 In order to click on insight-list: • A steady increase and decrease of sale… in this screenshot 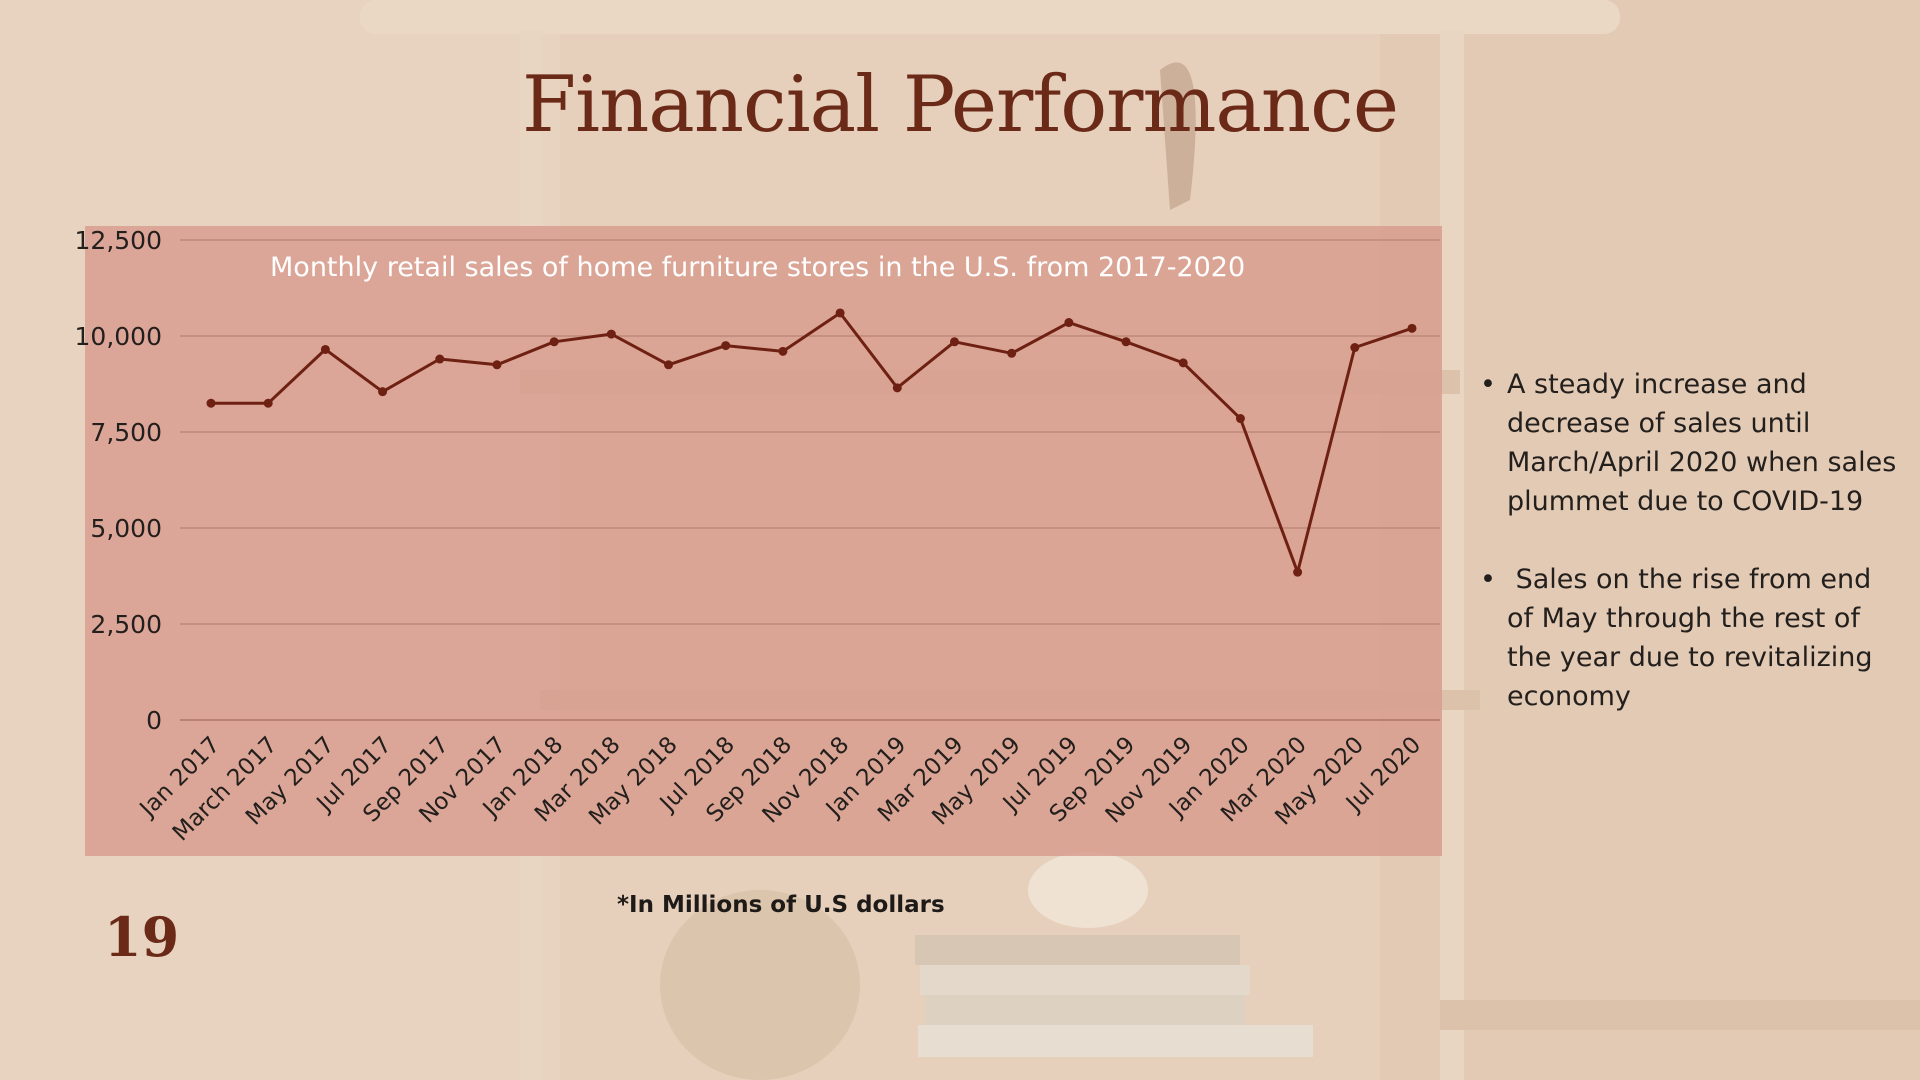, I will do `click(1690, 560)`.